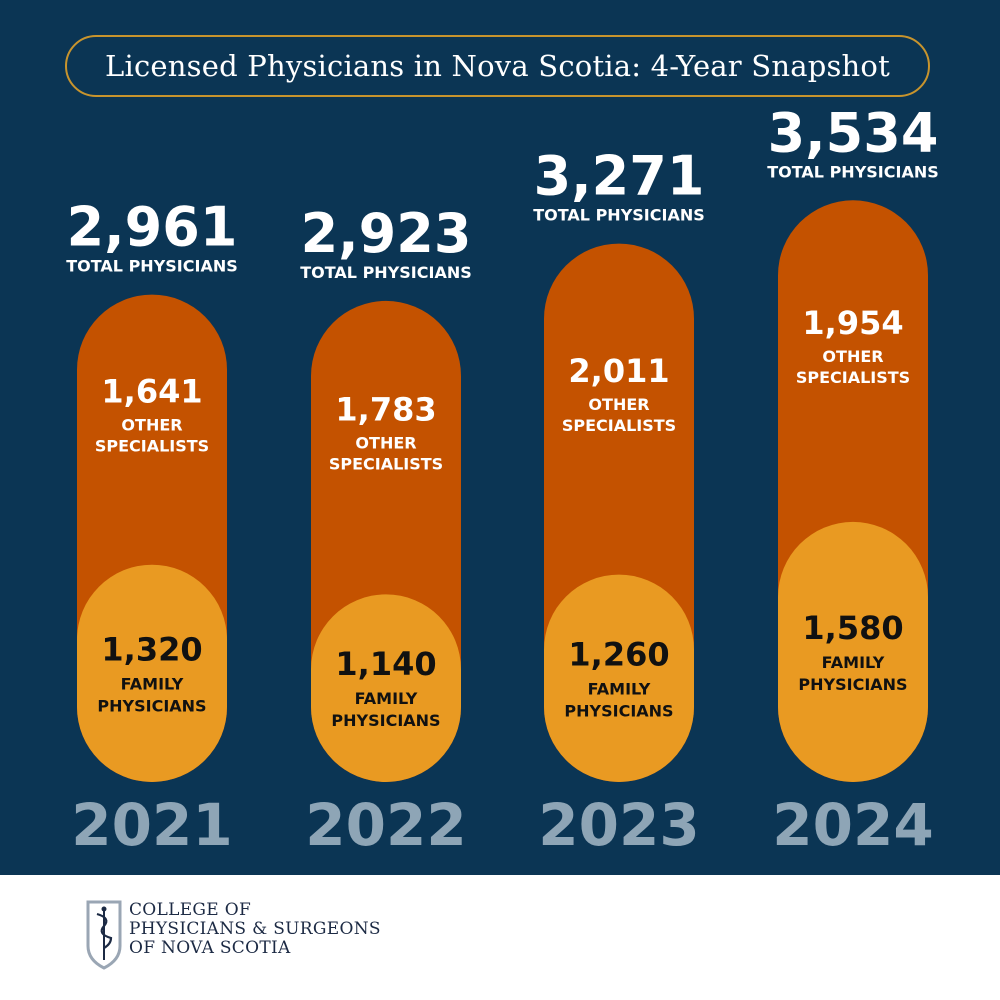  I want to click on family-physicians-label-line2-2022: PHYSICIANS, so click(385, 720).